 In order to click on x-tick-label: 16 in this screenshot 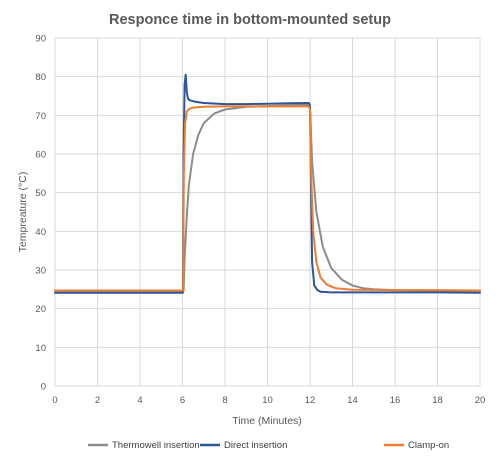, I will do `click(395, 400)`.